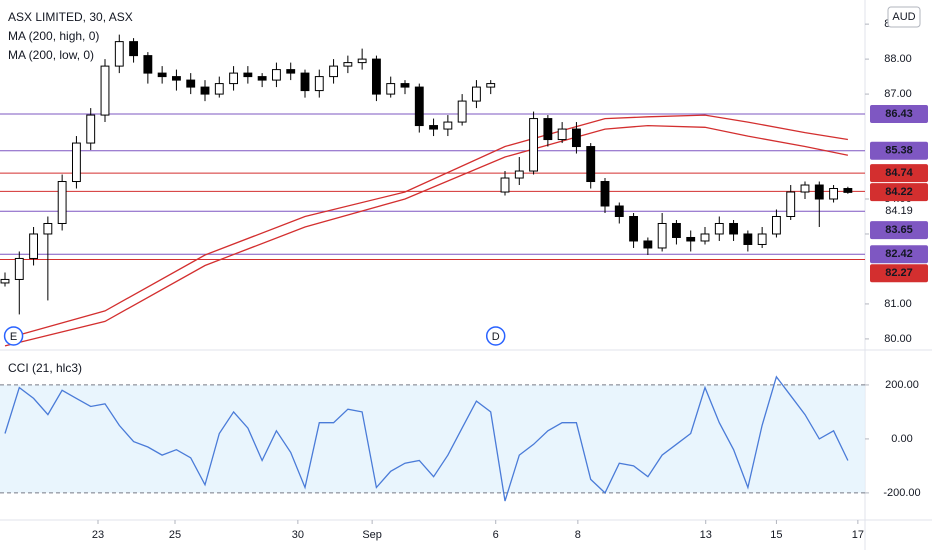  I want to click on y-tick-label: 81.00, so click(898, 304).